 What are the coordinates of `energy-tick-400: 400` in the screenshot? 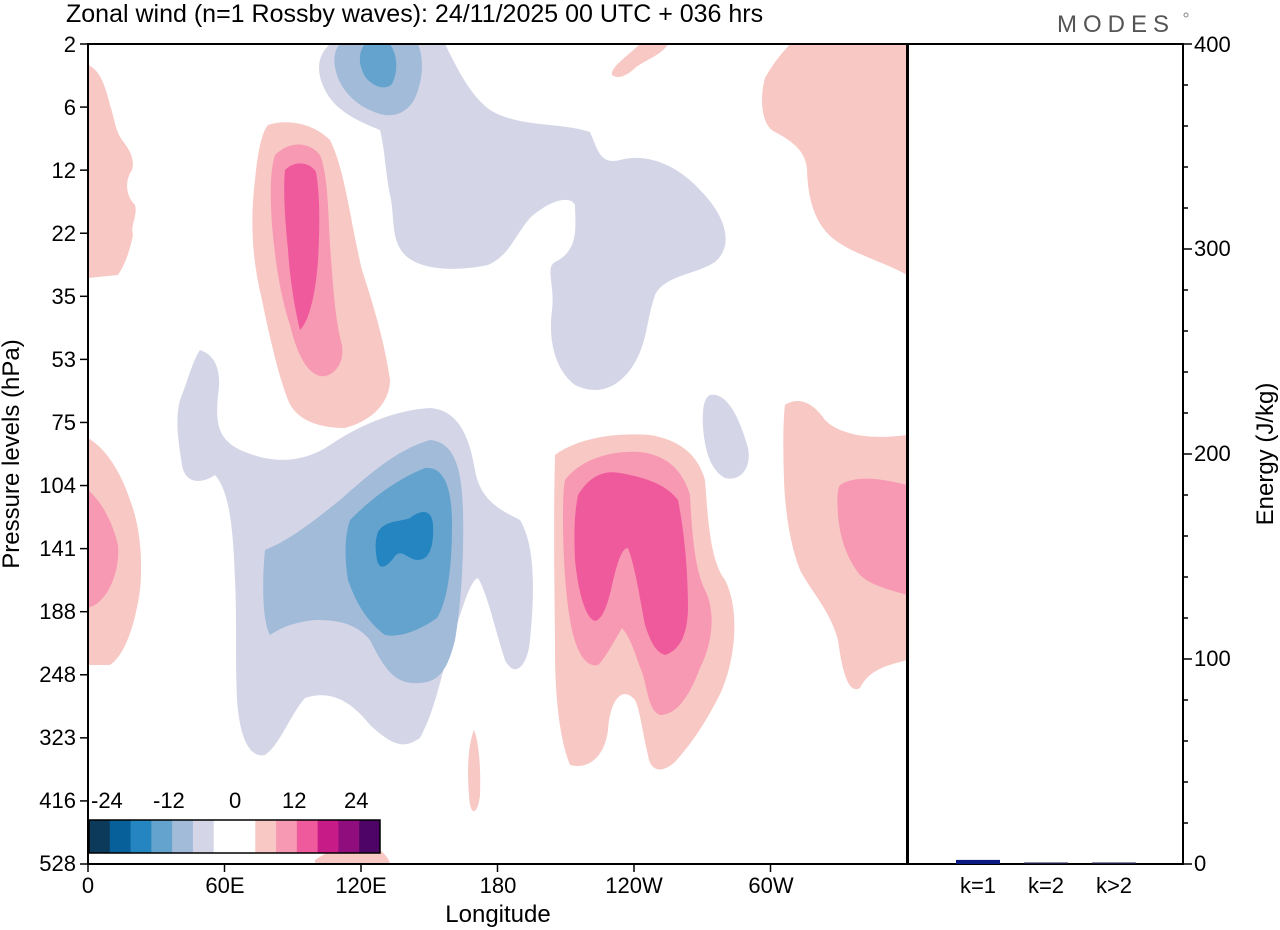 It's located at (1212, 44).